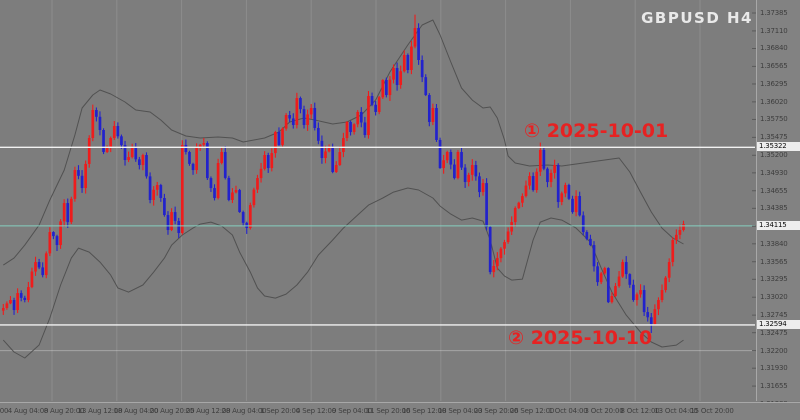  What do you see at coordinates (580, 338) in the screenshot?
I see `annotation-date-2: ② 2025-10-10` at bounding box center [580, 338].